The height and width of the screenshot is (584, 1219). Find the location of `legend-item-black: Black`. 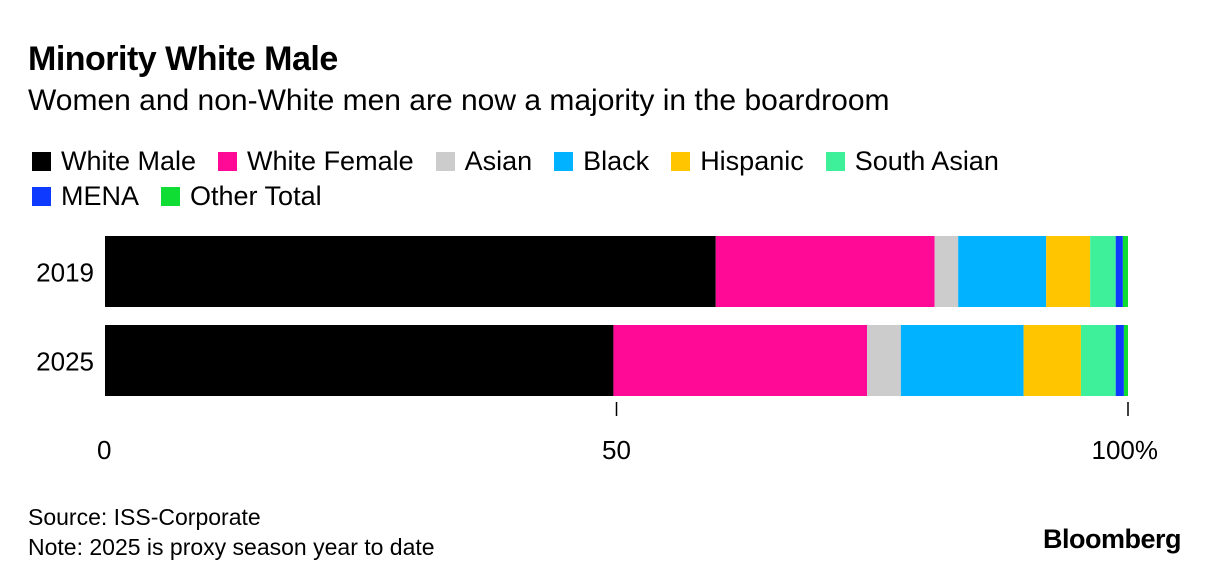

legend-item-black: Black is located at coordinates (601, 161).